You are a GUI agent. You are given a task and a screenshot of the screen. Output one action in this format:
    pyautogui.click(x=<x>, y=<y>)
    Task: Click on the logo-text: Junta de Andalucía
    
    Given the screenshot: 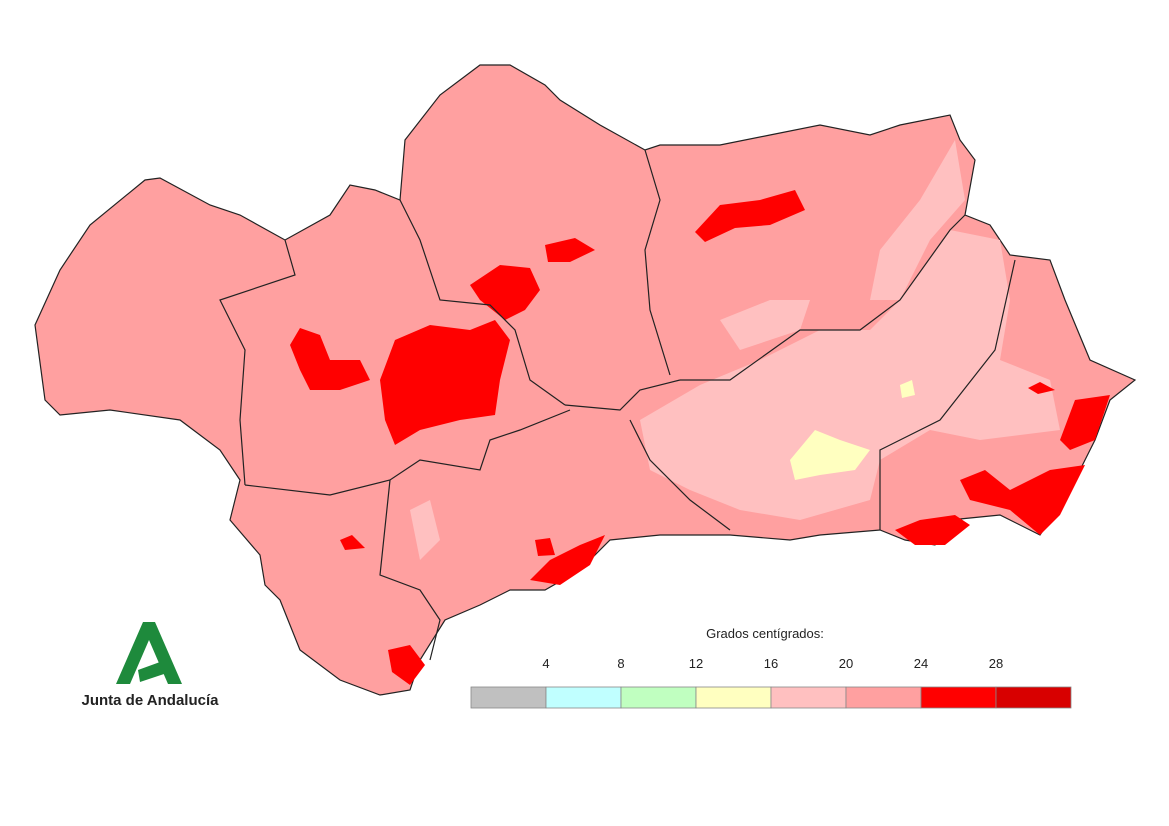 What is the action you would take?
    pyautogui.click(x=151, y=700)
    